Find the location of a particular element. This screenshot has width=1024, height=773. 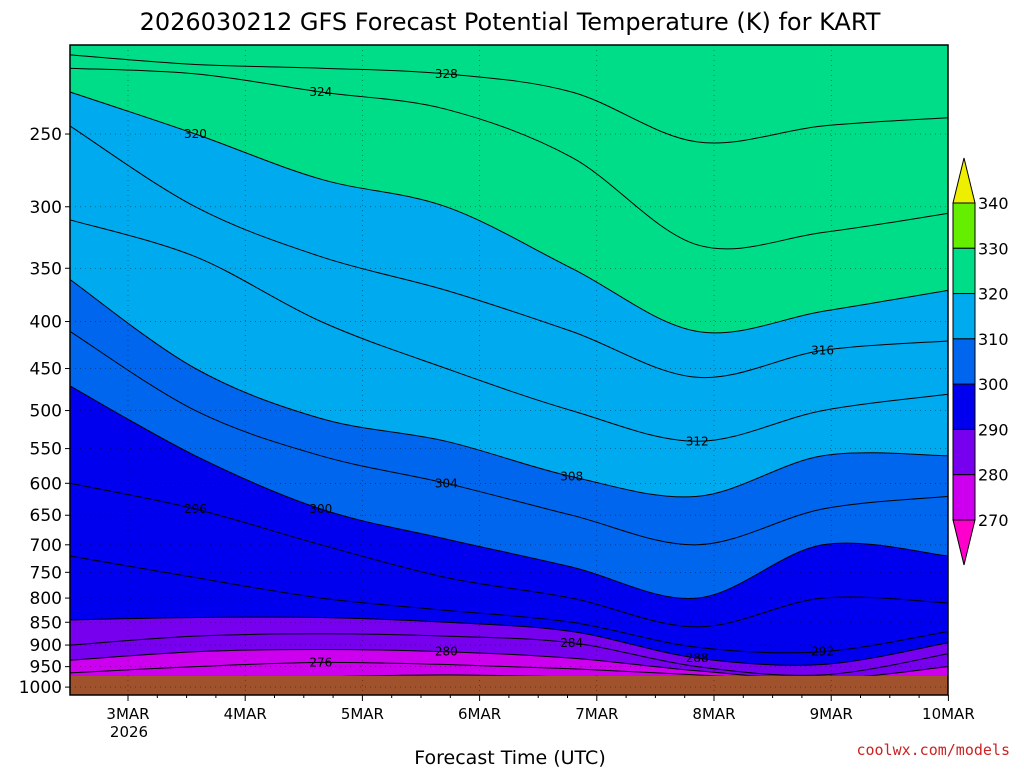

contour-label-324: 324 is located at coordinates (320, 92).